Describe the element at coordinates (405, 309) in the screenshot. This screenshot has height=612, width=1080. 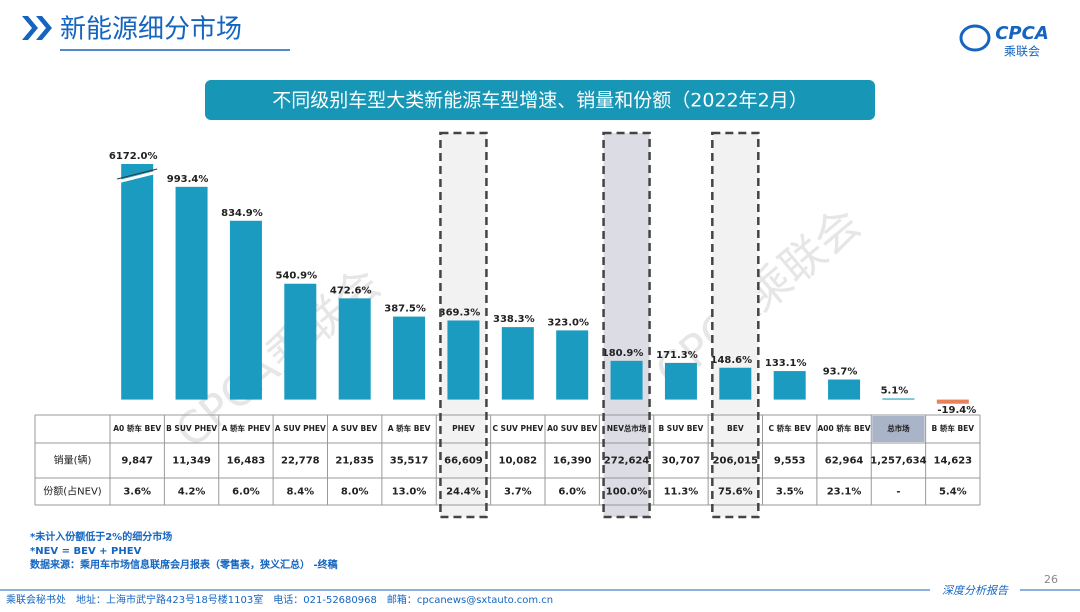
I see `value-label: 387.5%` at that location.